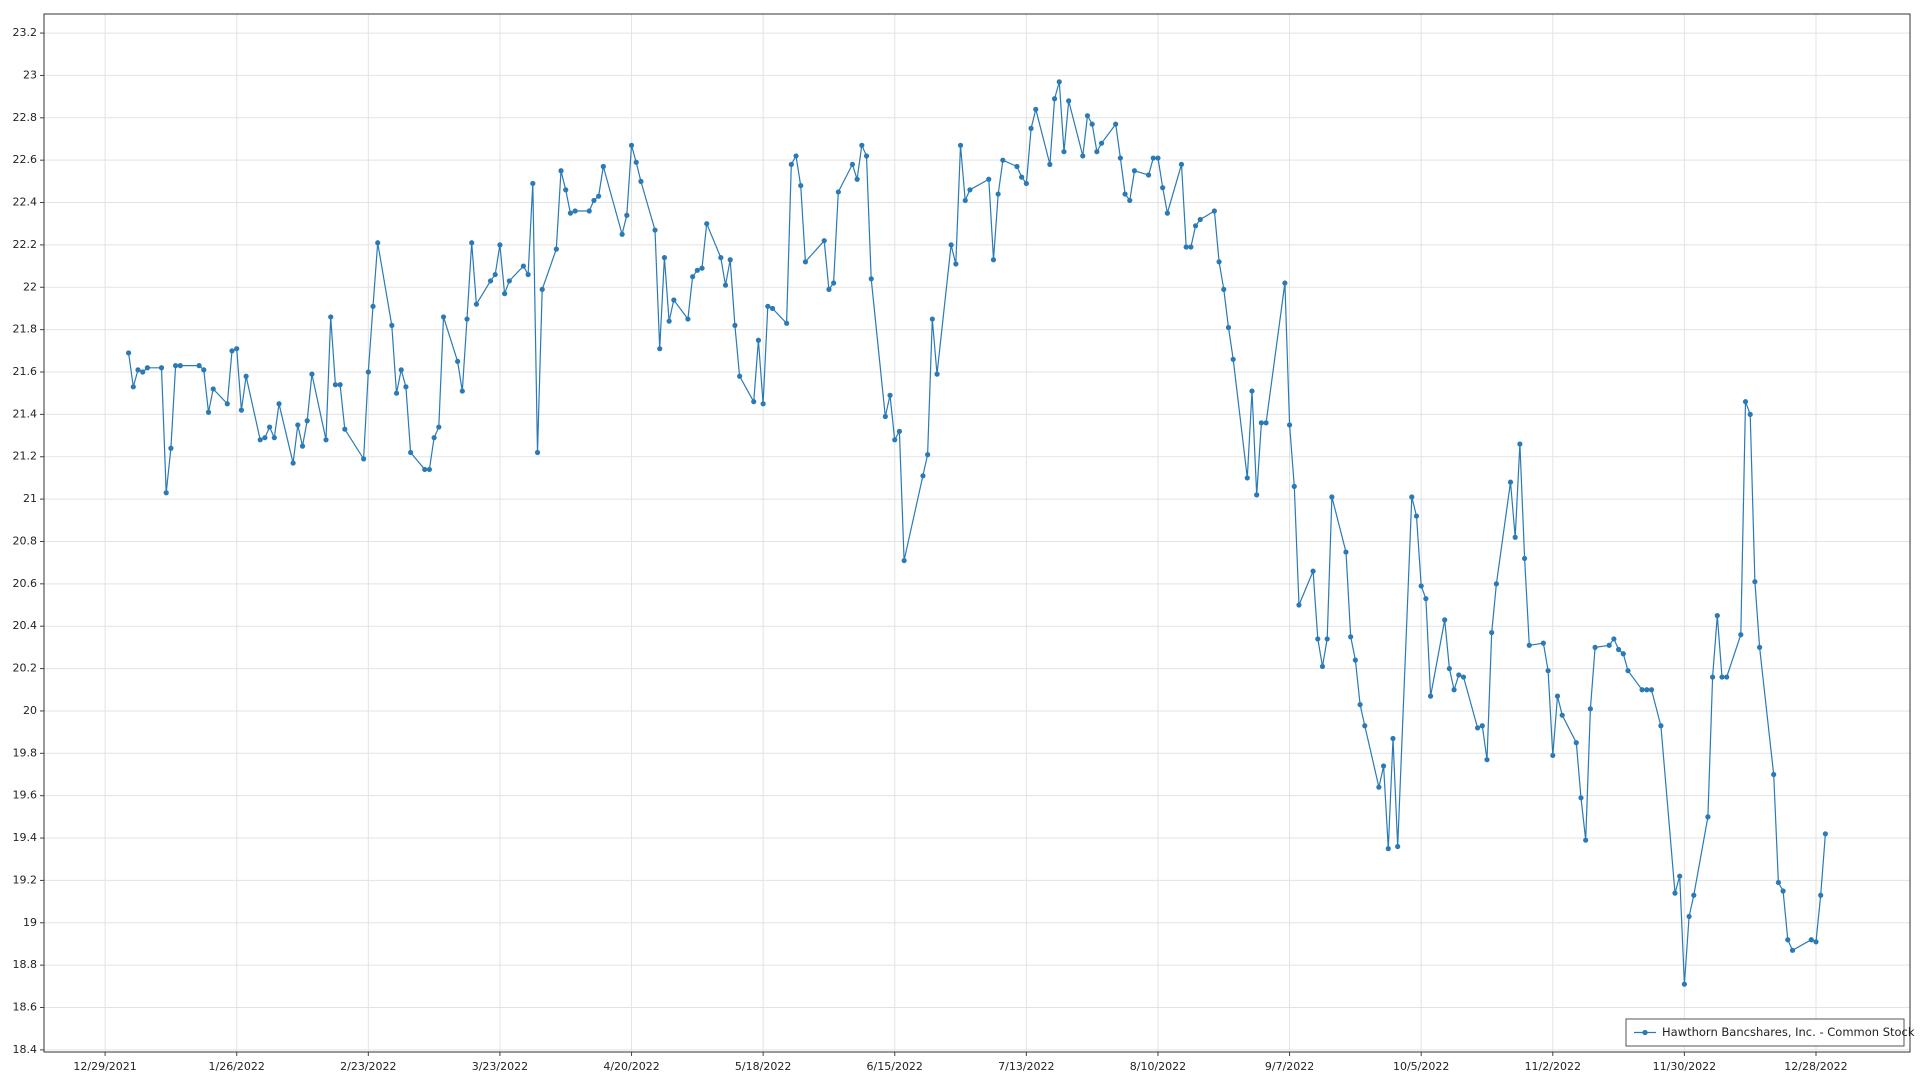  What do you see at coordinates (1765, 1032) in the screenshot?
I see `legend-box` at bounding box center [1765, 1032].